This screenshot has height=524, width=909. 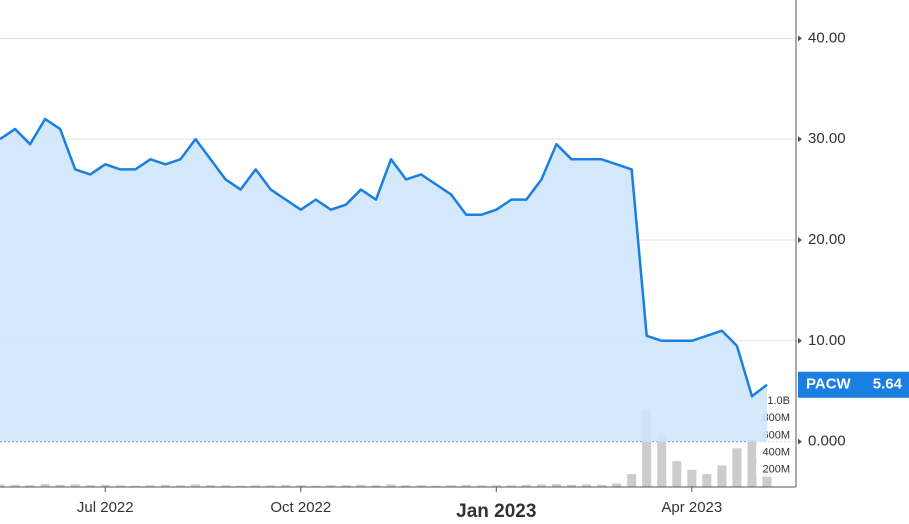 I want to click on x-tick-label: Apr 2023, so click(x=691, y=507).